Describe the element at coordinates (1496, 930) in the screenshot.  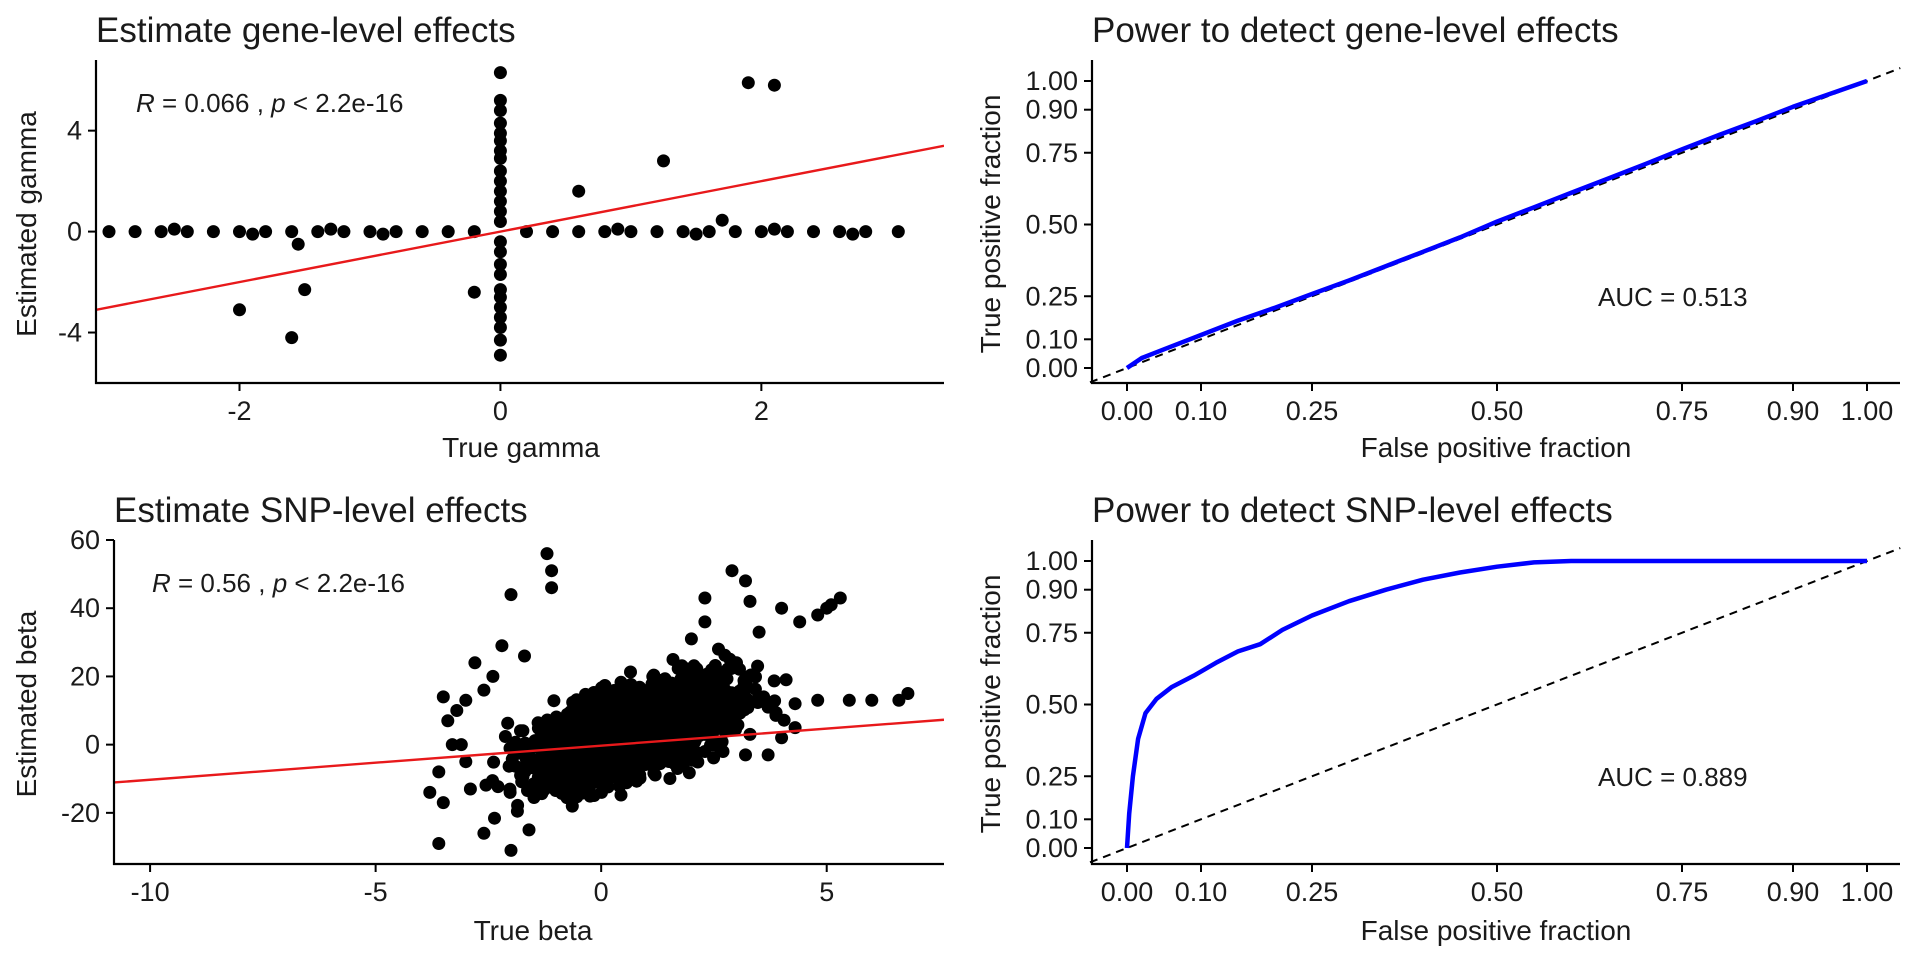
I see `x-axis-label: False positive fraction` at that location.